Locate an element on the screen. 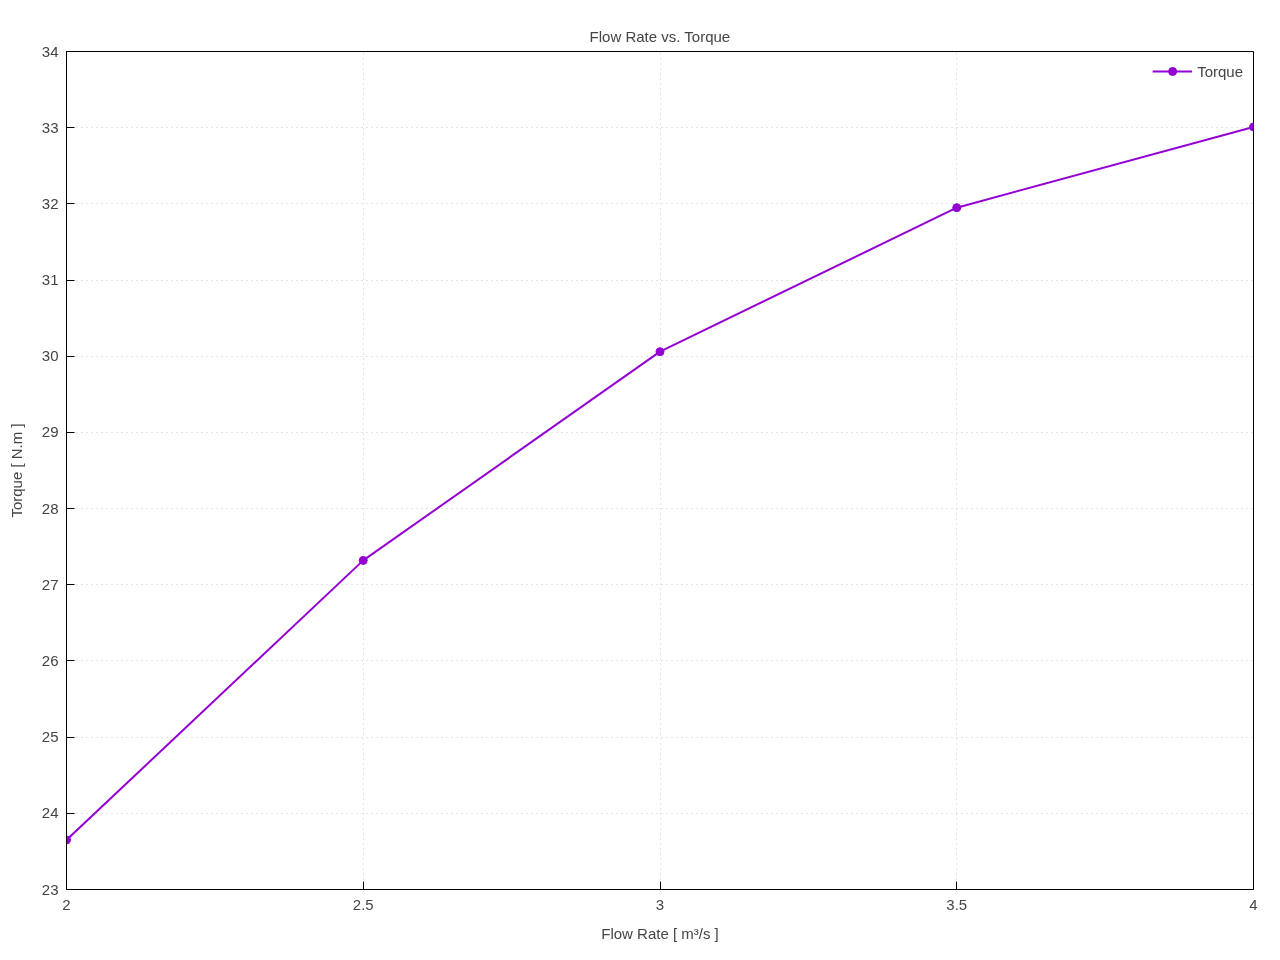 This screenshot has width=1280, height=960. chart-title: Flow Rate vs. Torque is located at coordinates (660, 36).